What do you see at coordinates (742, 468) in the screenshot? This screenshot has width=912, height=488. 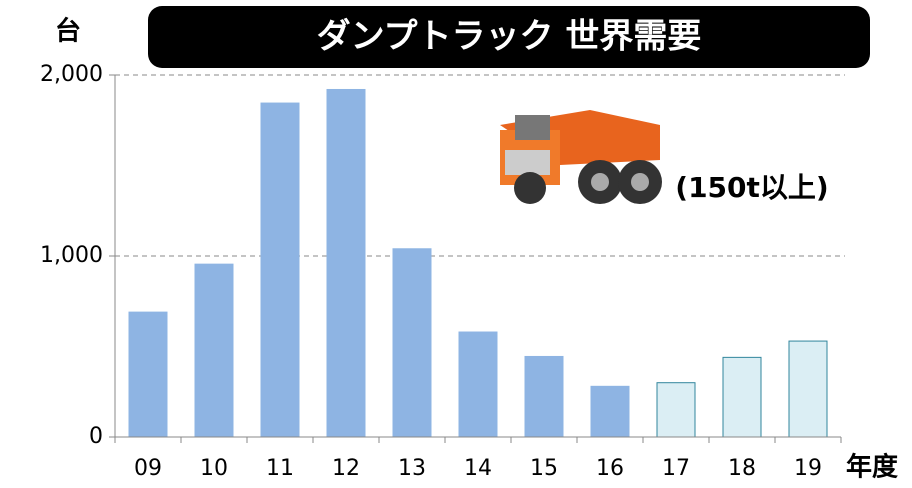 I see `x-tick-label: 18` at bounding box center [742, 468].